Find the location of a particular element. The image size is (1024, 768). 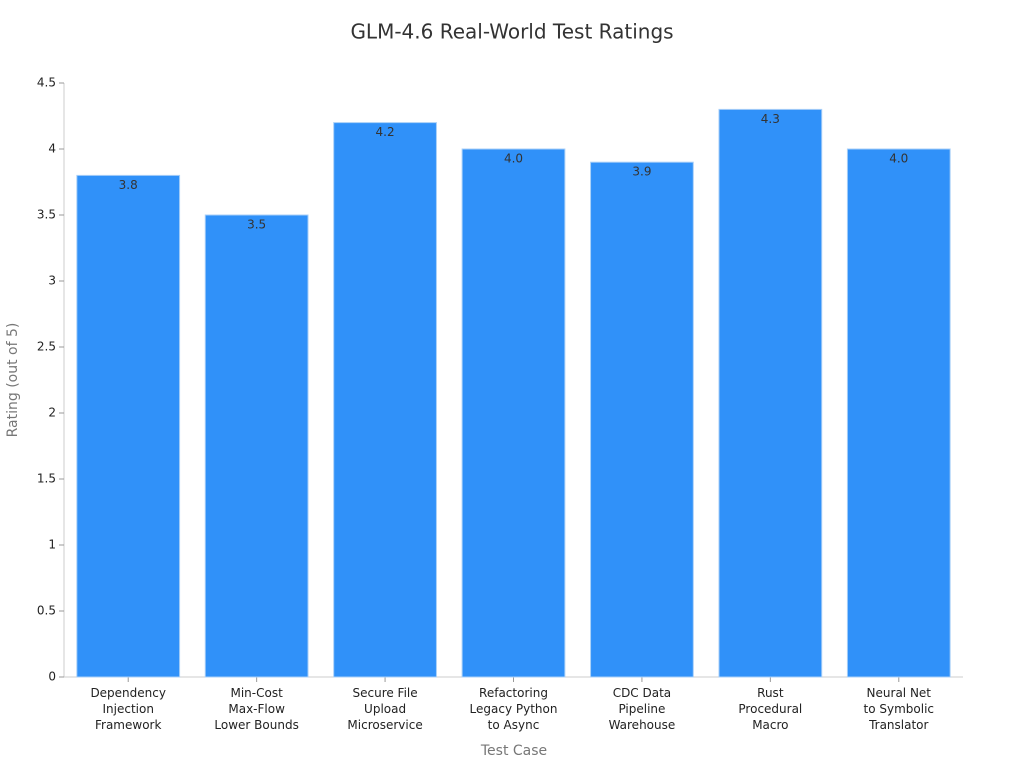

y-tick-label: 3.5 is located at coordinates (46, 215).